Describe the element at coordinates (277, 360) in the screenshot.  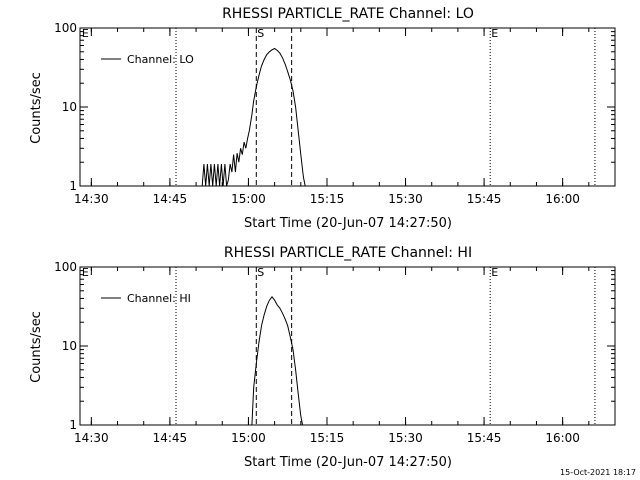
I see `hi-series-line` at that location.